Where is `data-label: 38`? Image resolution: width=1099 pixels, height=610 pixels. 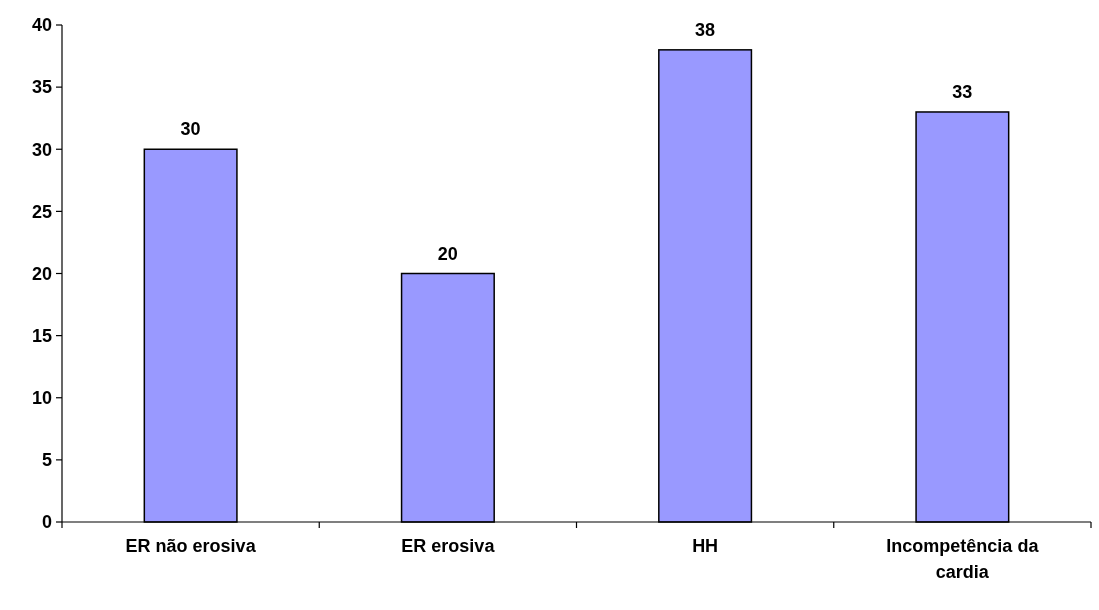
data-label: 38 is located at coordinates (705, 29).